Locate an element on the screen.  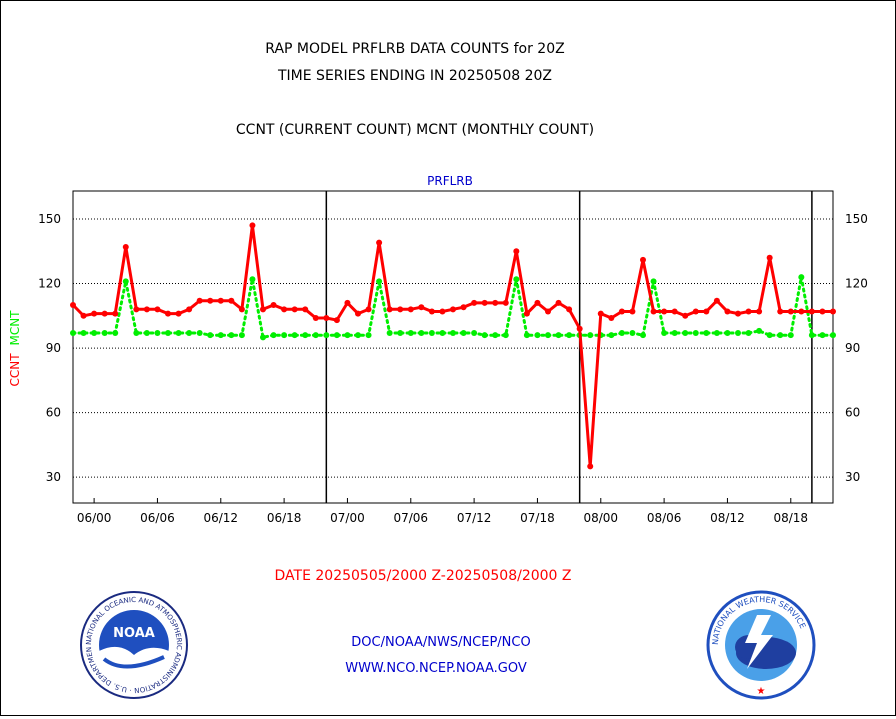
y-axis-title: CCNT MCNT is located at coordinates (15, 348).